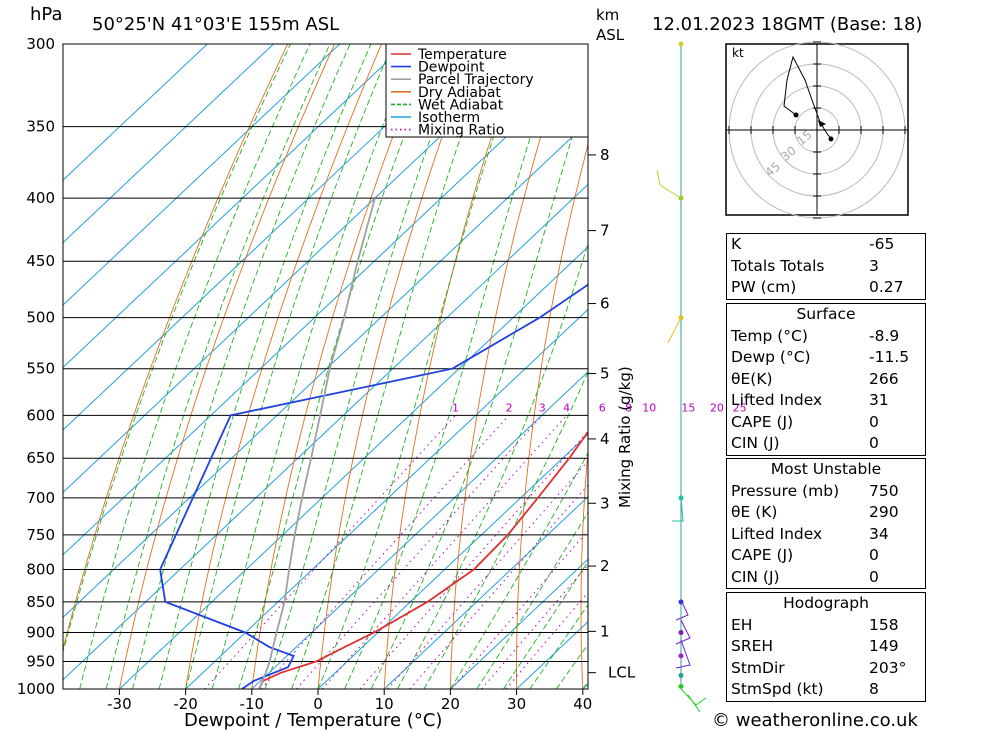 The image size is (1000, 733). What do you see at coordinates (777, 689) in the screenshot?
I see `hodograph-label: StmSpd (kt)` at bounding box center [777, 689].